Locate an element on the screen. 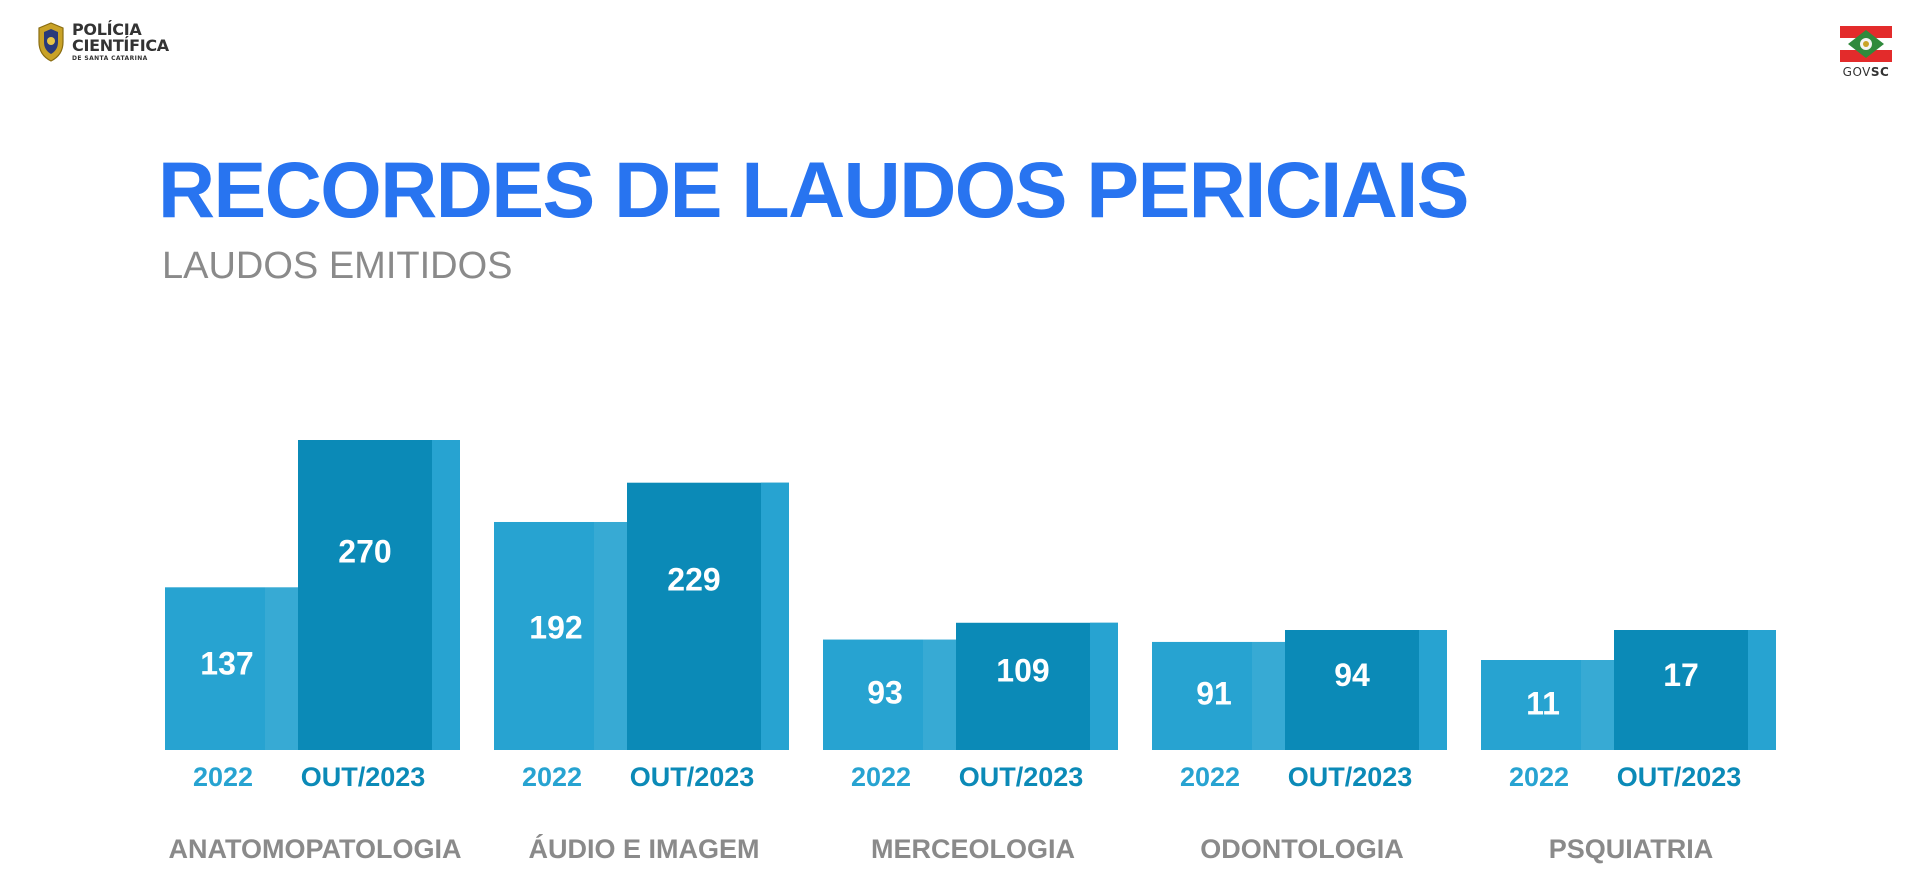 The width and height of the screenshot is (1920, 895). bar-value-2022: 137 is located at coordinates (226, 664).